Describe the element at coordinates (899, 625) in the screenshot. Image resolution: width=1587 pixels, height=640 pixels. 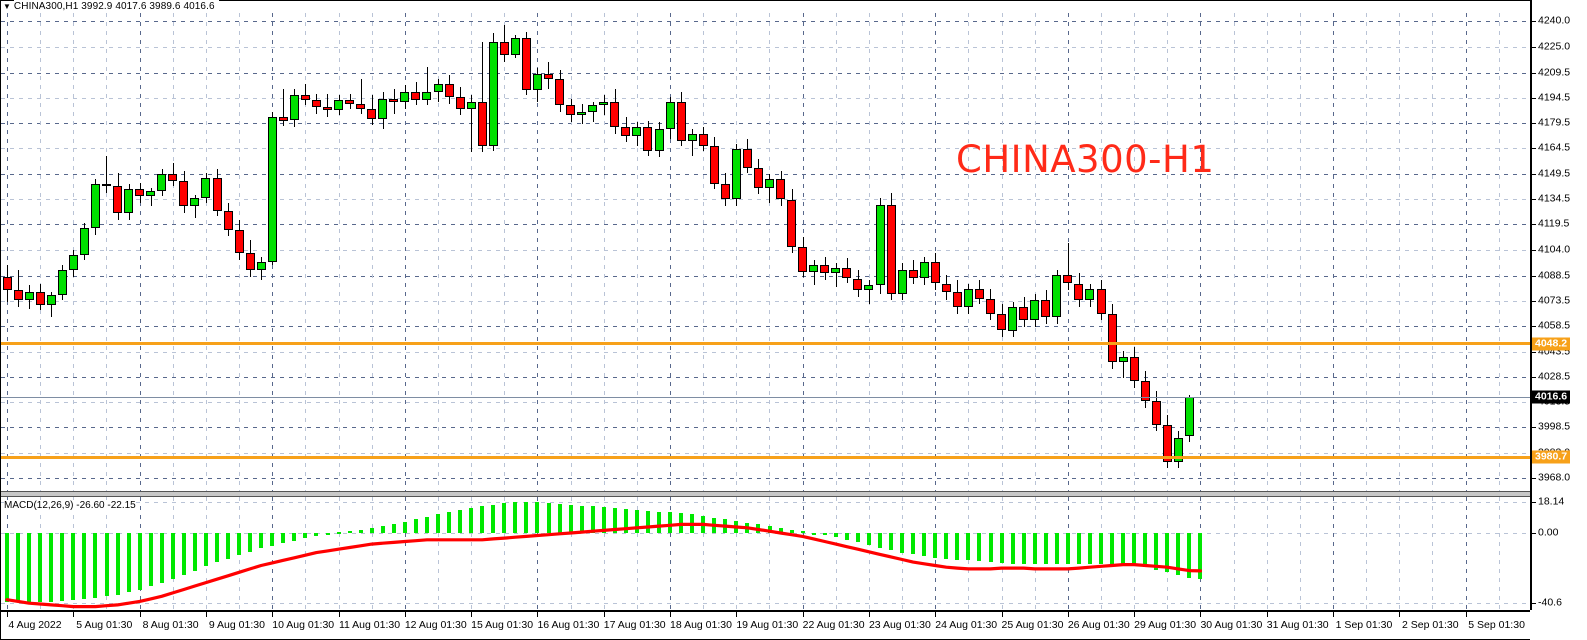
I see `time-tick-label: 23 Aug 01:30` at that location.